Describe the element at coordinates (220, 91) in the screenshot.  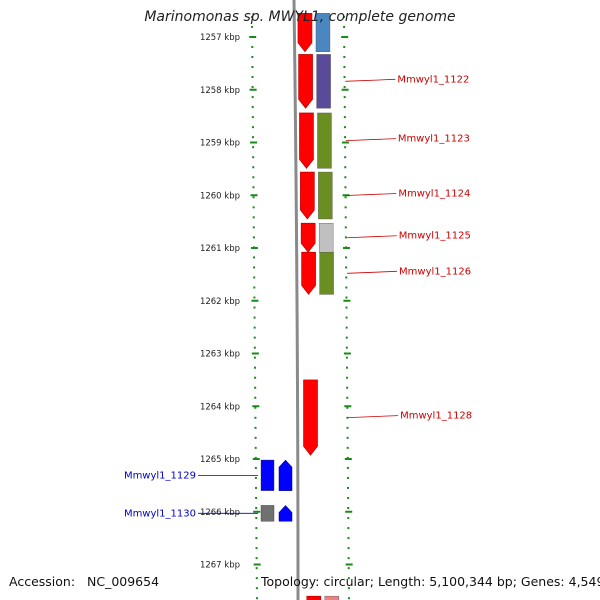
I see `axis-tick-label: 1258 kbp` at that location.